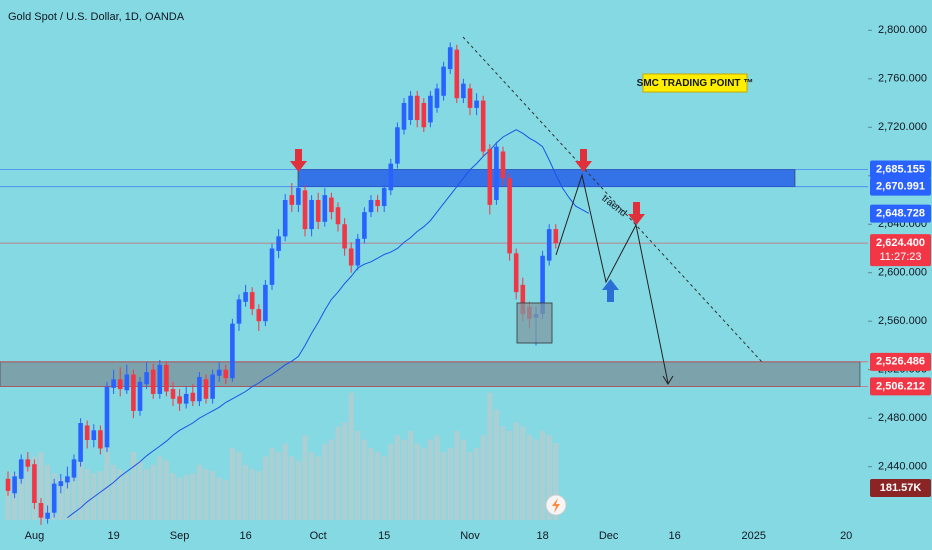  Describe the element at coordinates (902, 30) in the screenshot. I see `y-tick-label: 2,800.000` at that location.